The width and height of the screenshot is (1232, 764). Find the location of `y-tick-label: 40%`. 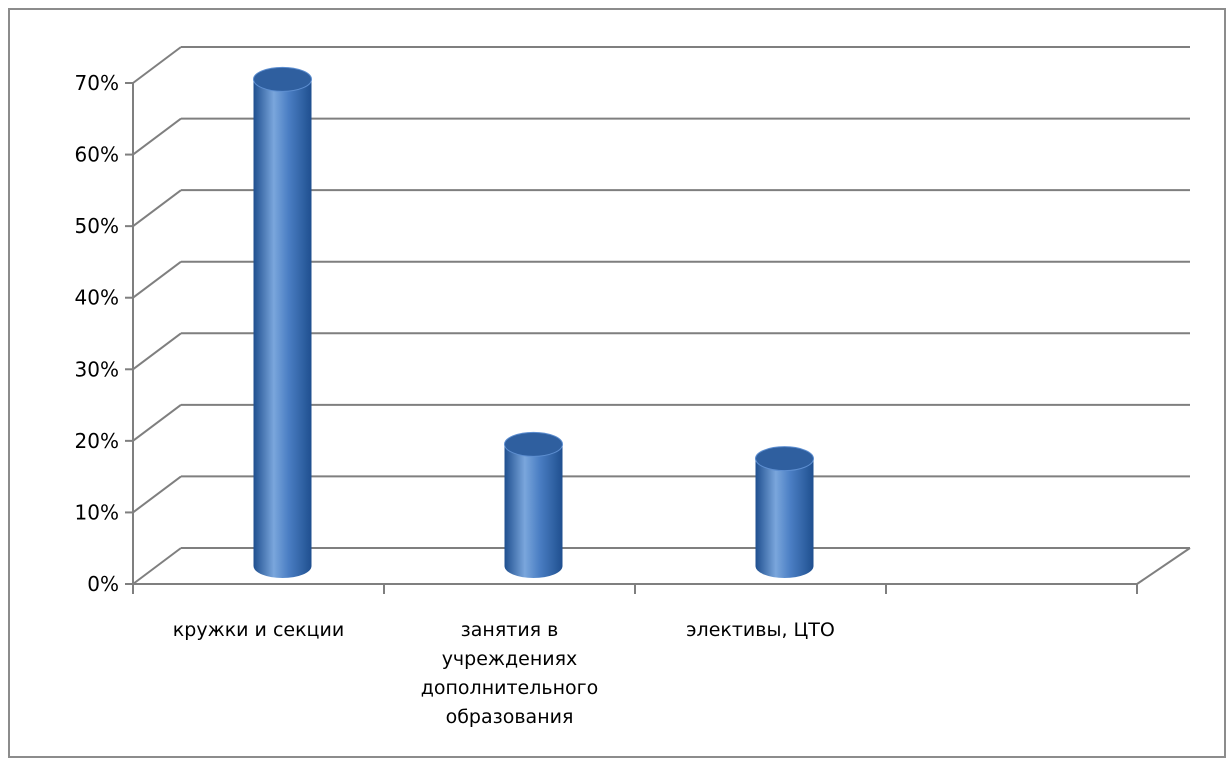

y-tick-label: 40% is located at coordinates (97, 298).